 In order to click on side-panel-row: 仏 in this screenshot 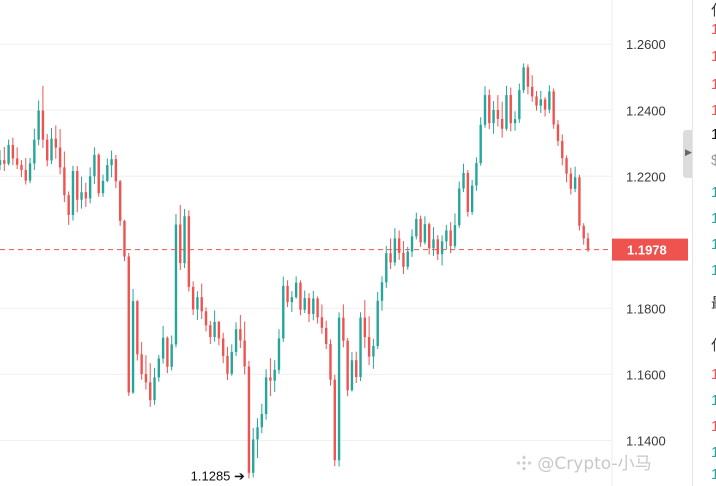, I will do `click(713, 344)`.